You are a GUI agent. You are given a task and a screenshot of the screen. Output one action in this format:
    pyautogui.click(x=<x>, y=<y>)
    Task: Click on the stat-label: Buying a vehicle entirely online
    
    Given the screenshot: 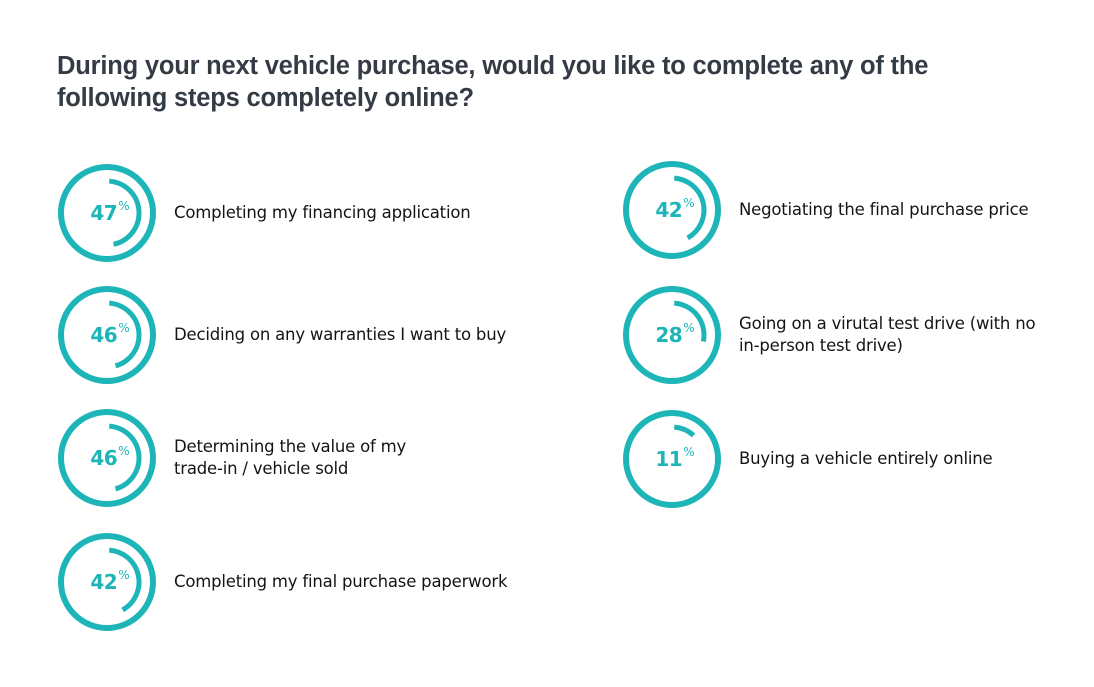 What is the action you would take?
    pyautogui.click(x=866, y=458)
    